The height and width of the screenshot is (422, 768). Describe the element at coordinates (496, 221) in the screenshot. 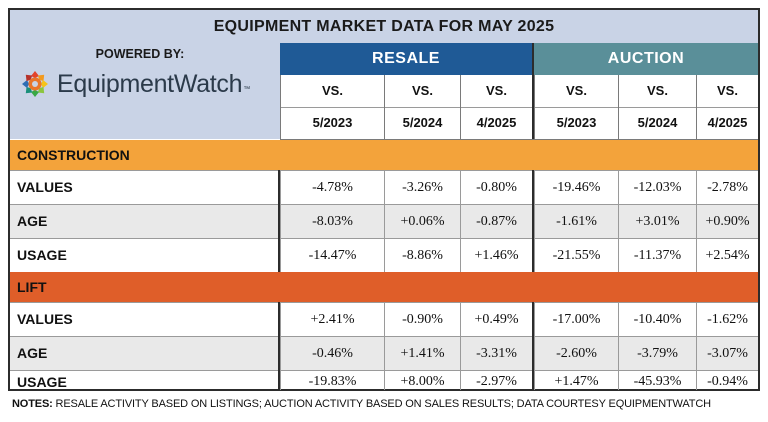

I see `cell-value: -0.87%` at that location.